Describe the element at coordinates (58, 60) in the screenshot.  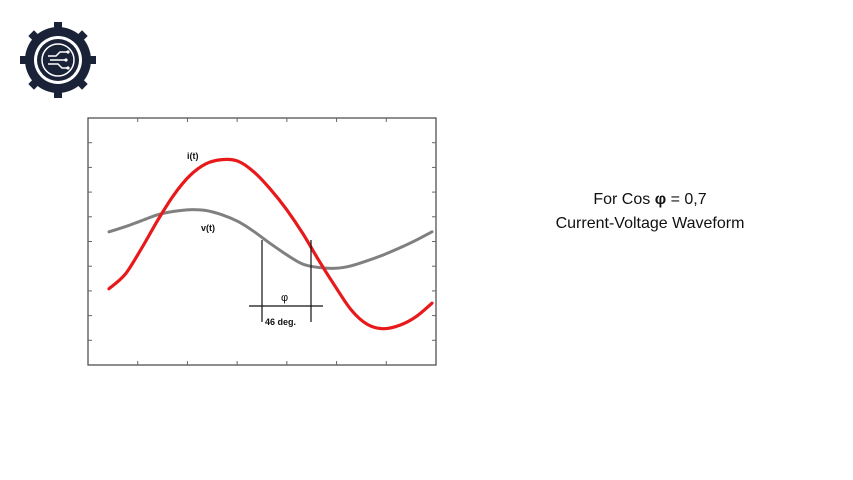
I see `gear-logo-icon` at that location.